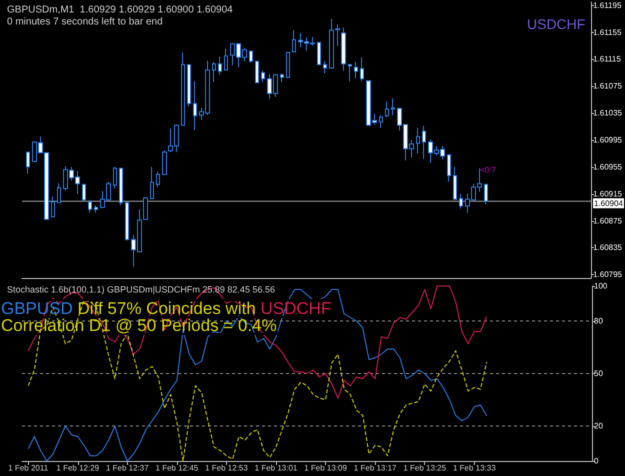 This screenshot has height=476, width=625. I want to click on y-tick-label: 1.61035, so click(608, 113).